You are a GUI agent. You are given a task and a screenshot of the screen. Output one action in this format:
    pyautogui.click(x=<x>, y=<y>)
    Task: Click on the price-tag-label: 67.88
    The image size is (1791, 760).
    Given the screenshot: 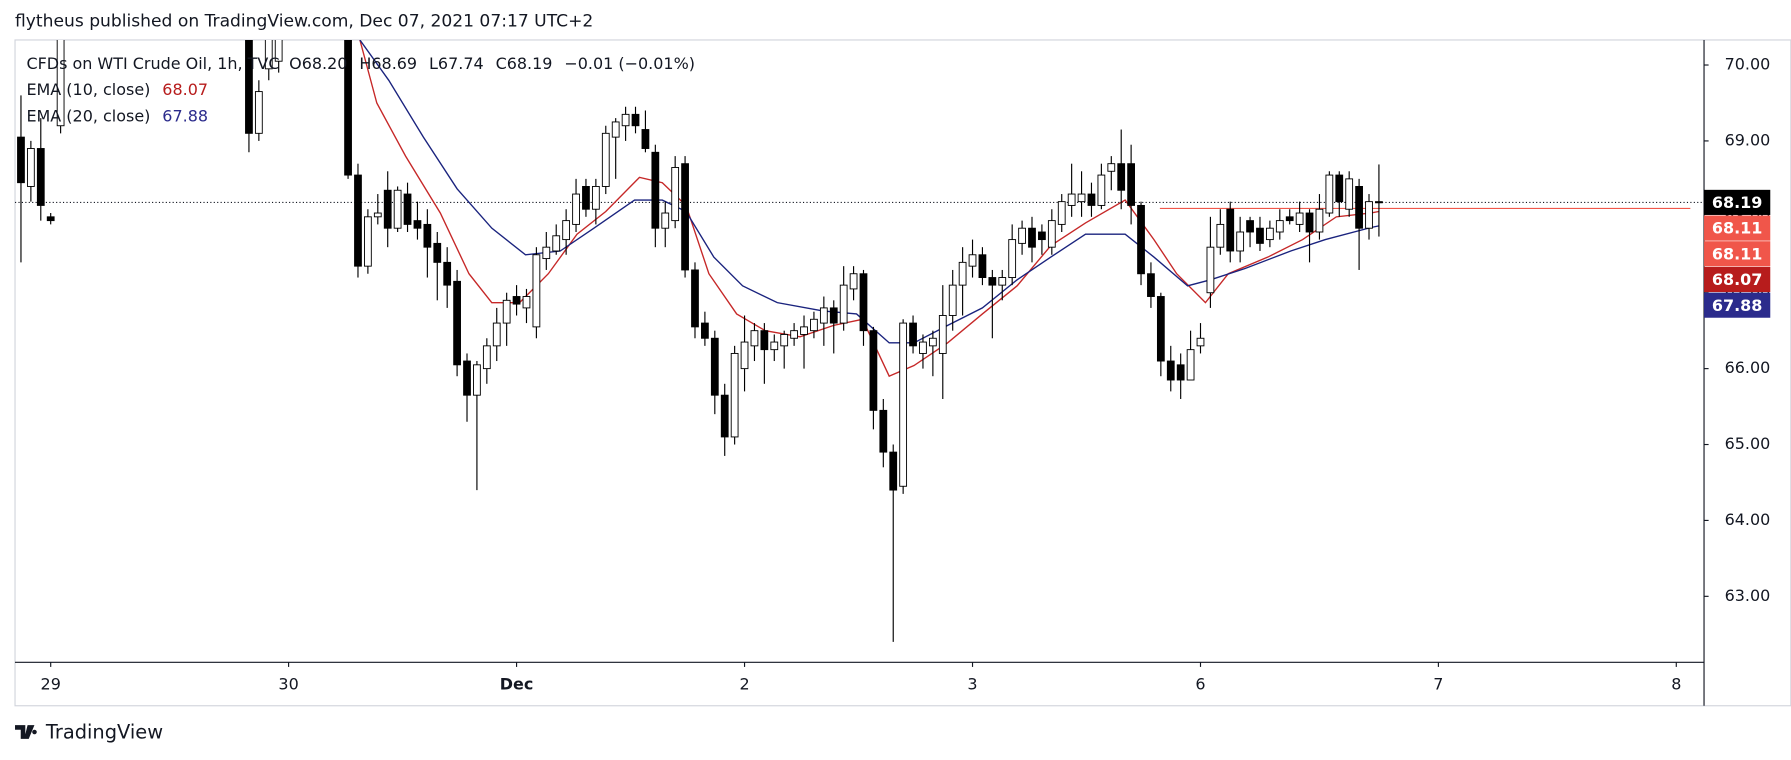 What is the action you would take?
    pyautogui.click(x=1737, y=305)
    